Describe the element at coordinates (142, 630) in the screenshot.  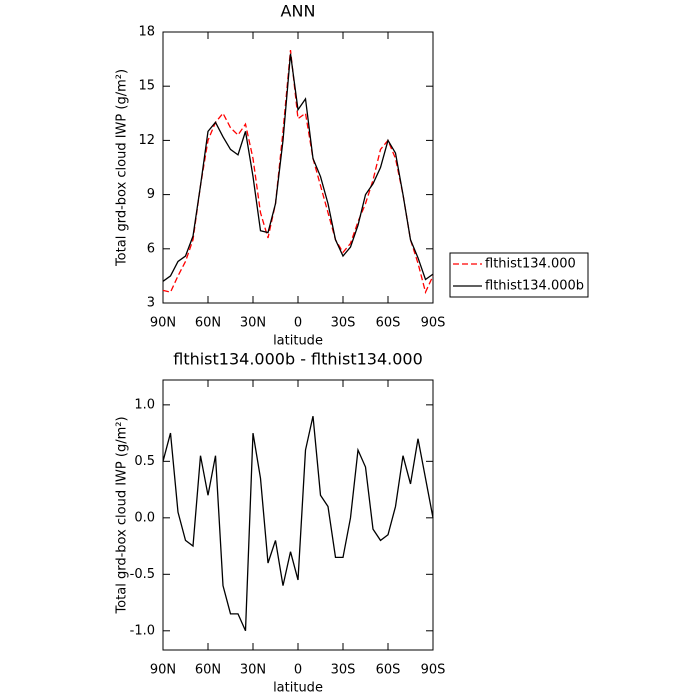
I see `y-tick-label: -1.0` at that location.